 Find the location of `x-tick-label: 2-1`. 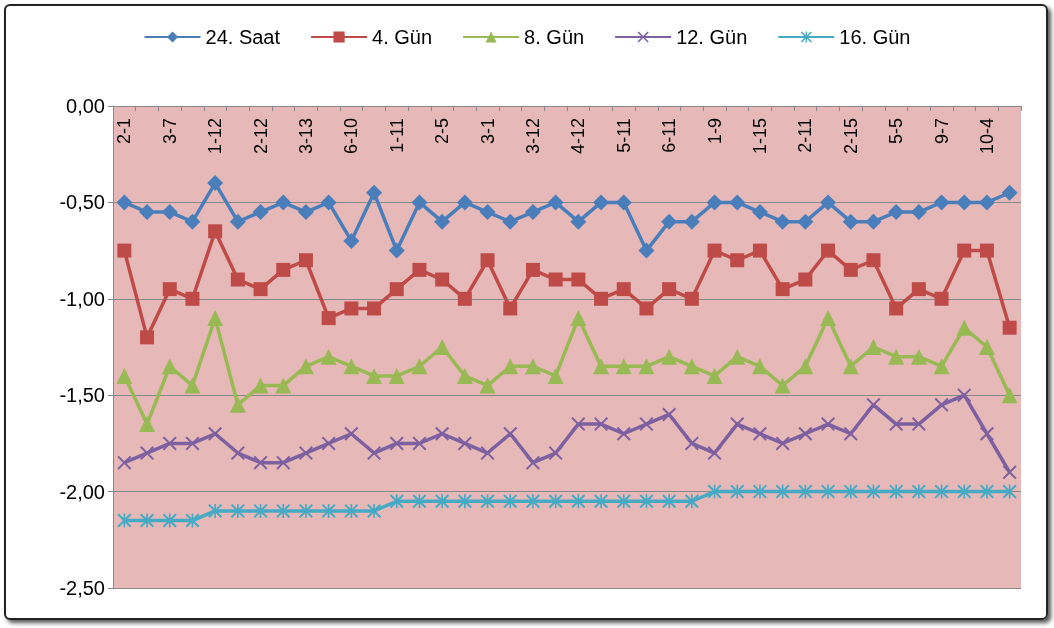

x-tick-label: 2-1 is located at coordinates (124, 131).